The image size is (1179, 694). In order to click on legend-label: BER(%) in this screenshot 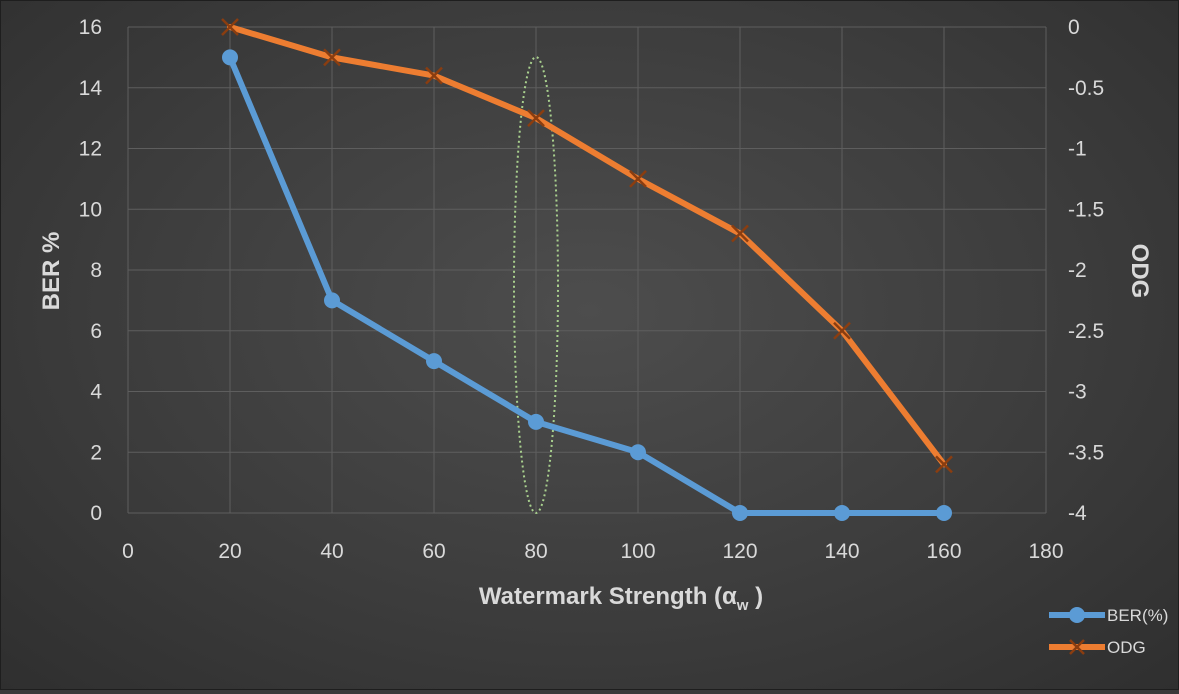, I will do `click(1137, 615)`.